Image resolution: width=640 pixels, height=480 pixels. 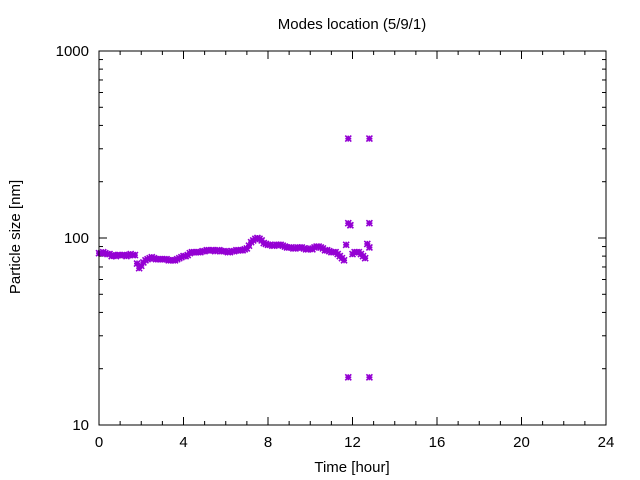 What do you see at coordinates (351, 467) in the screenshot?
I see `x-axis-label: Time [hour]` at bounding box center [351, 467].